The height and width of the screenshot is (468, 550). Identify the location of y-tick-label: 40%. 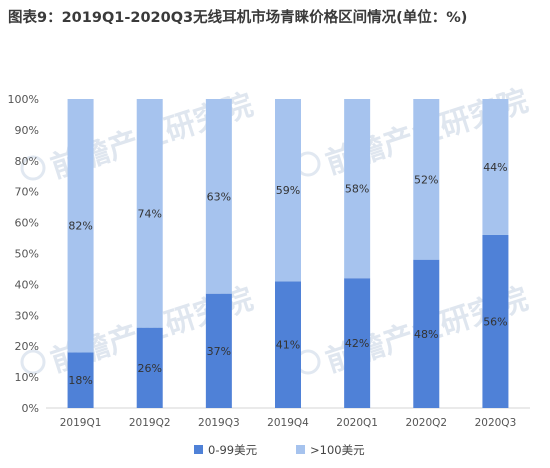
(27, 284).